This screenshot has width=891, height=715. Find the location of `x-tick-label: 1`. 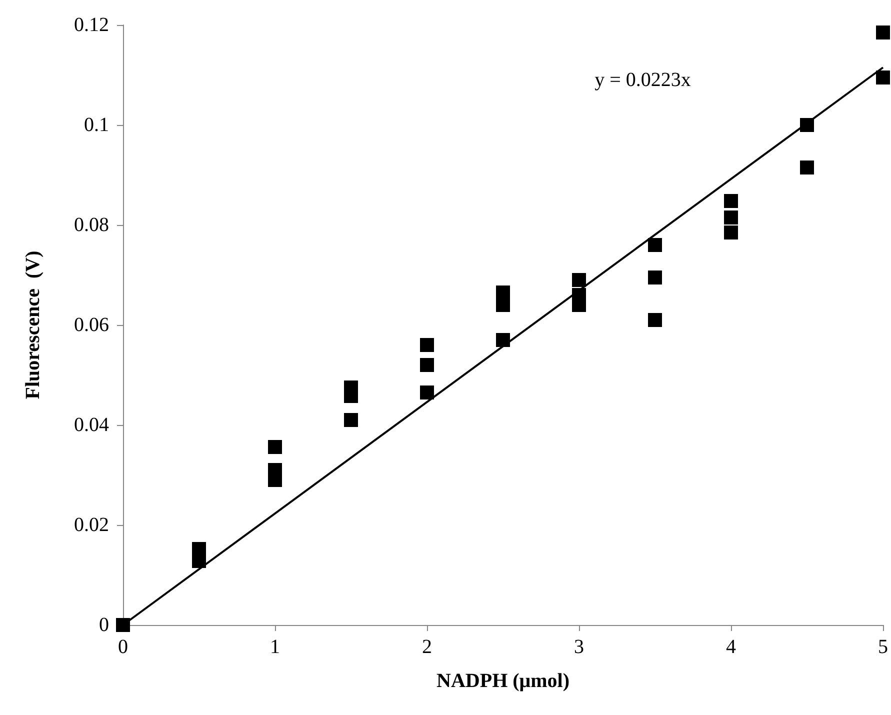

x-tick-label: 1 is located at coordinates (275, 647).